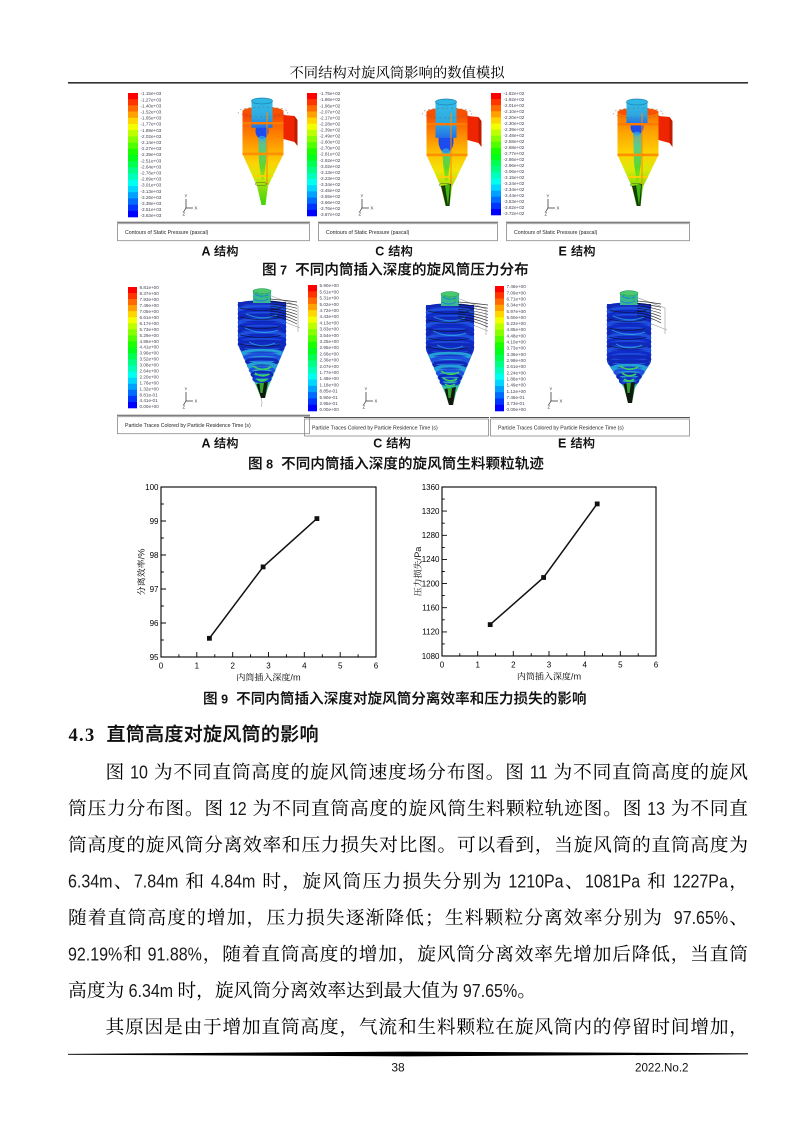 The width and height of the screenshot is (793, 1122). I want to click on svg-text: 1360, so click(431, 487).